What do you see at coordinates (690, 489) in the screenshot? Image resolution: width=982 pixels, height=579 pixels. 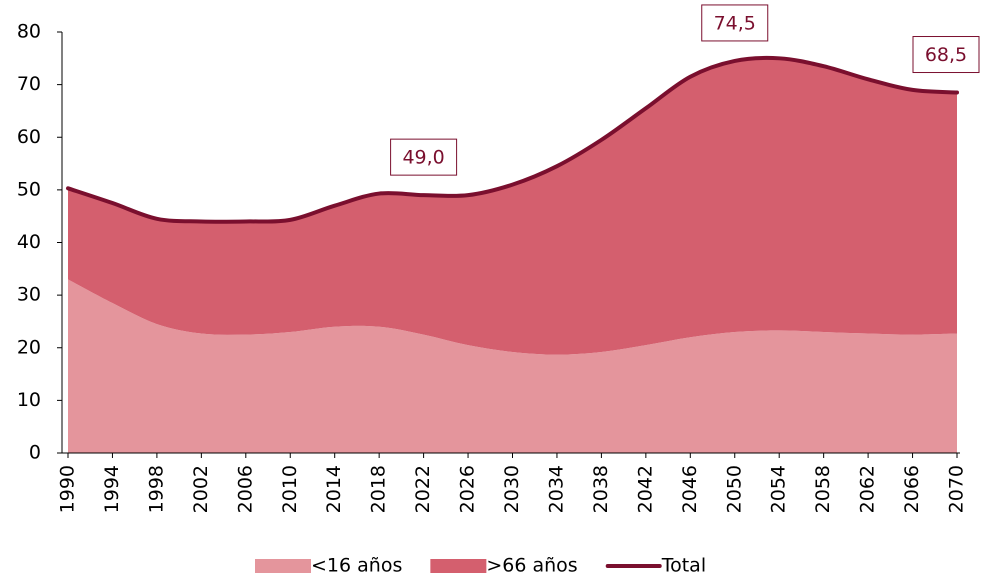 I see `x-tick-label: 2046` at bounding box center [690, 489].